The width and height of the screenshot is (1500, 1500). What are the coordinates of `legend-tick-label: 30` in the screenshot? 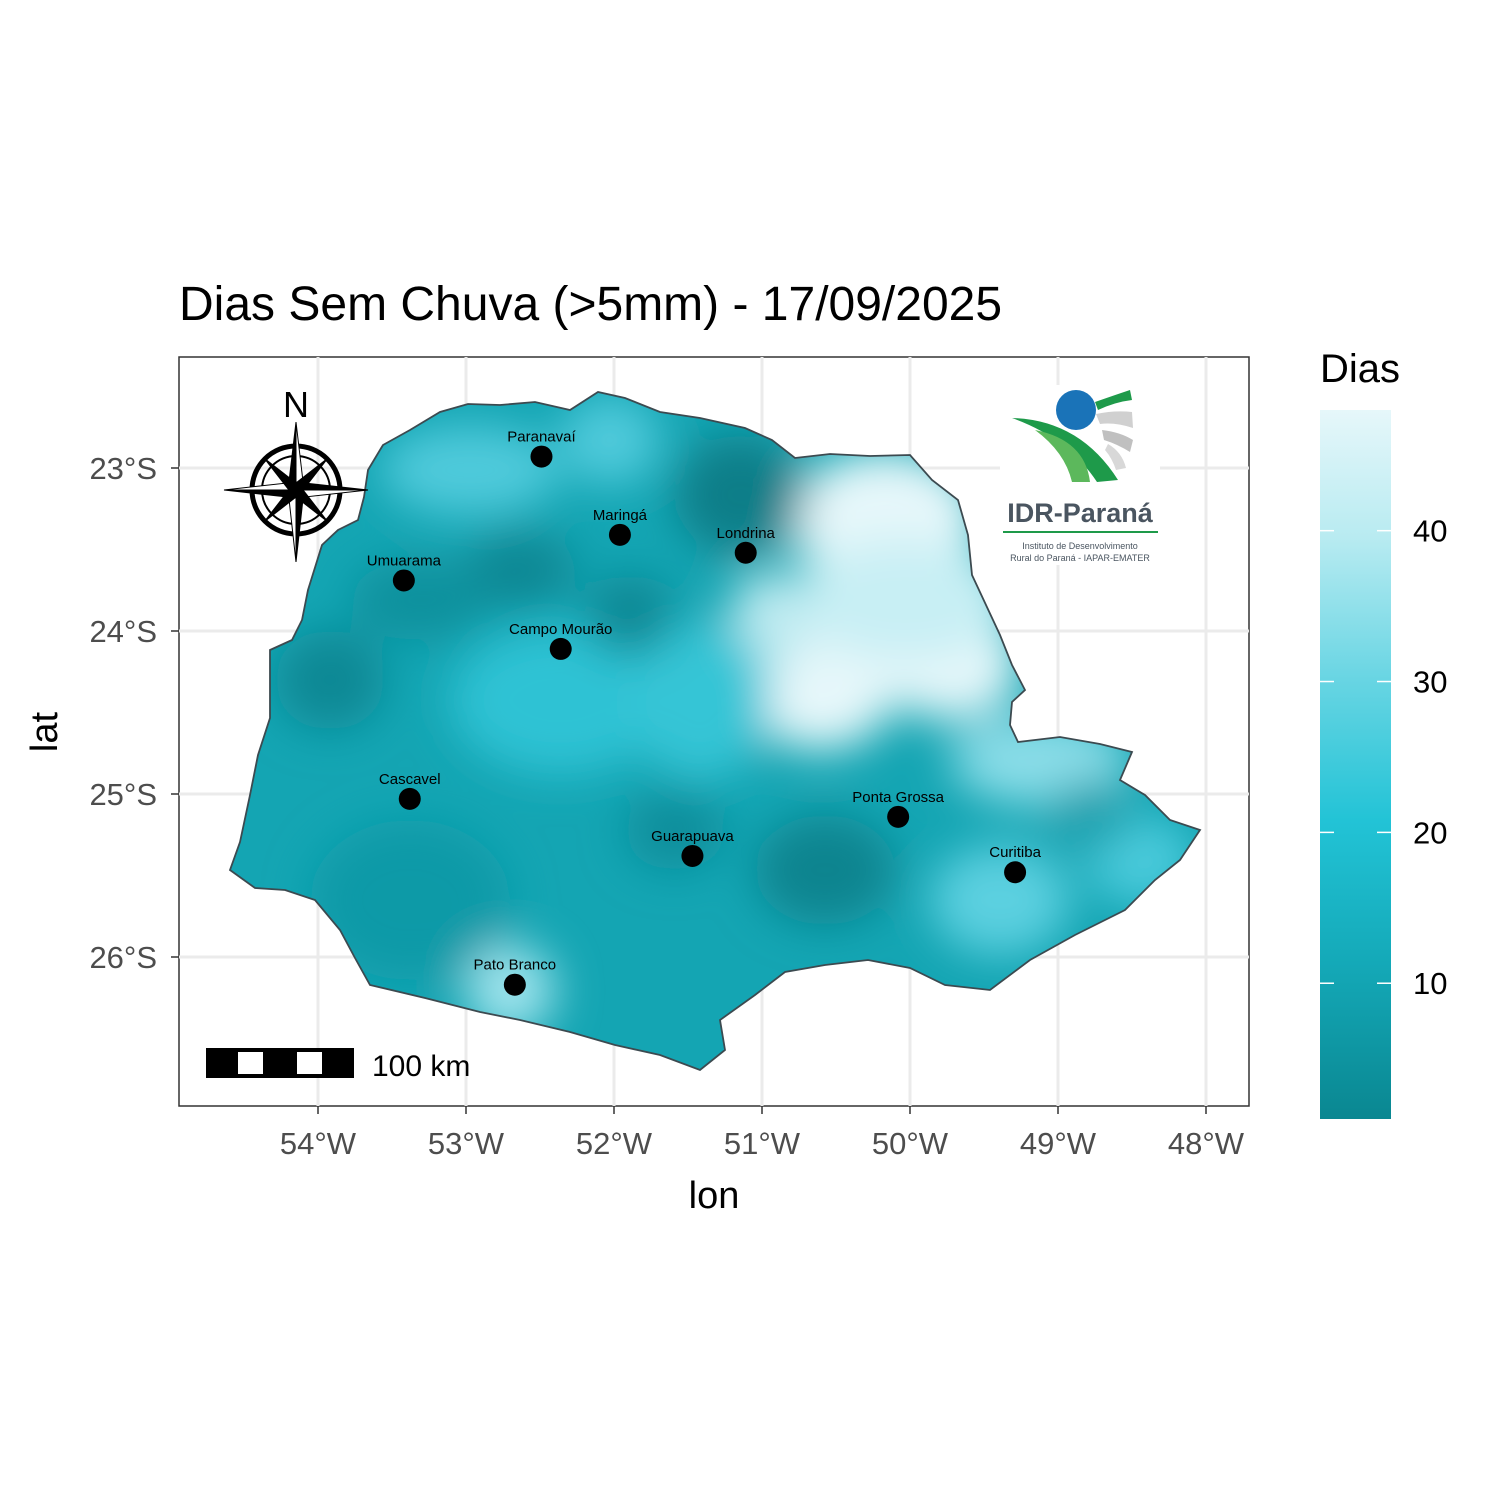 It's located at (1430, 682).